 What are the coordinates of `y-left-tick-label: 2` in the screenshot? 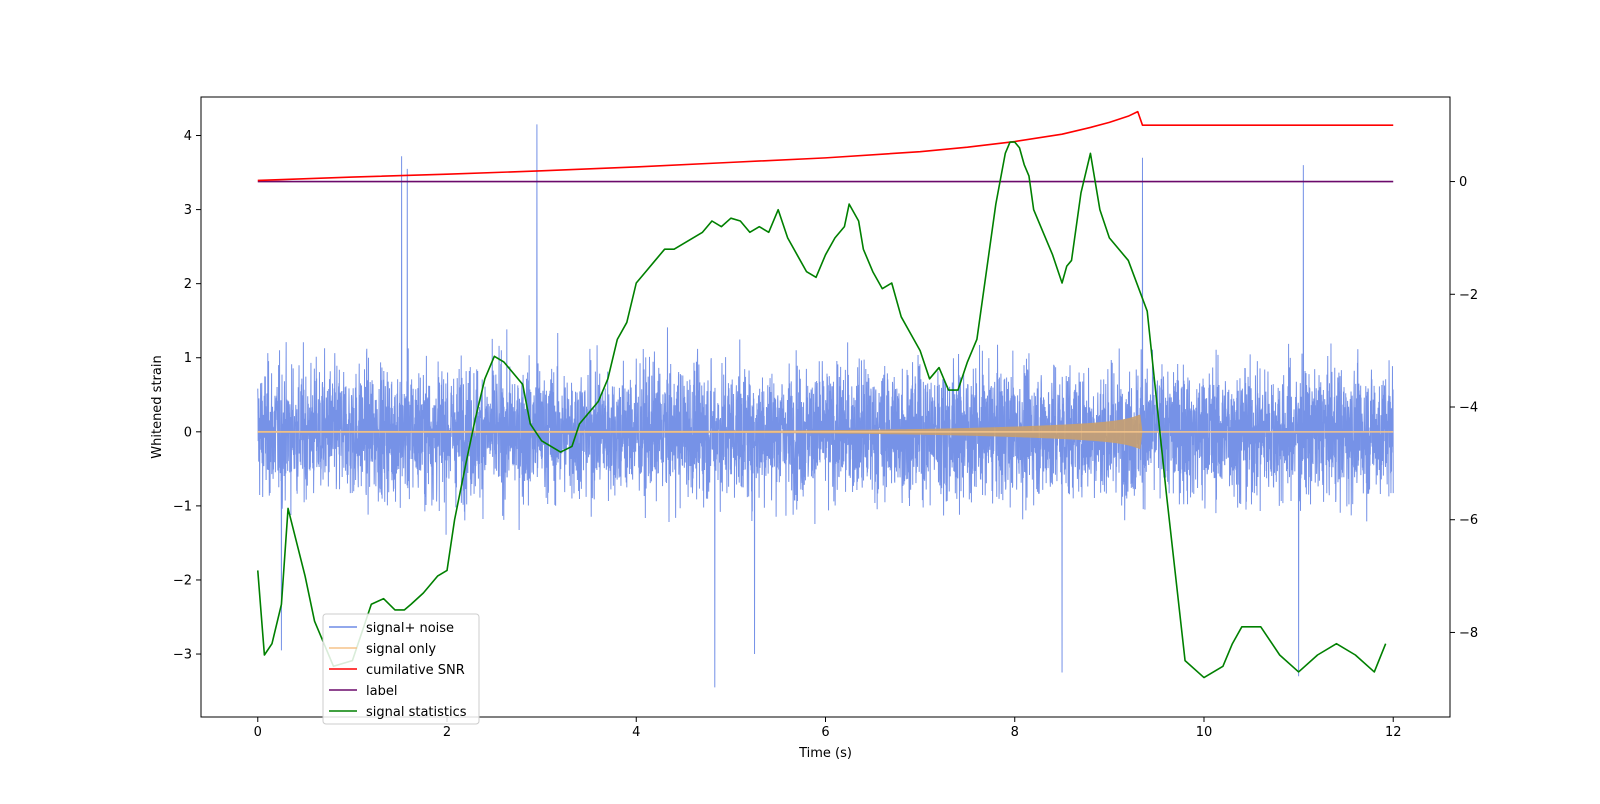 It's located at (188, 284).